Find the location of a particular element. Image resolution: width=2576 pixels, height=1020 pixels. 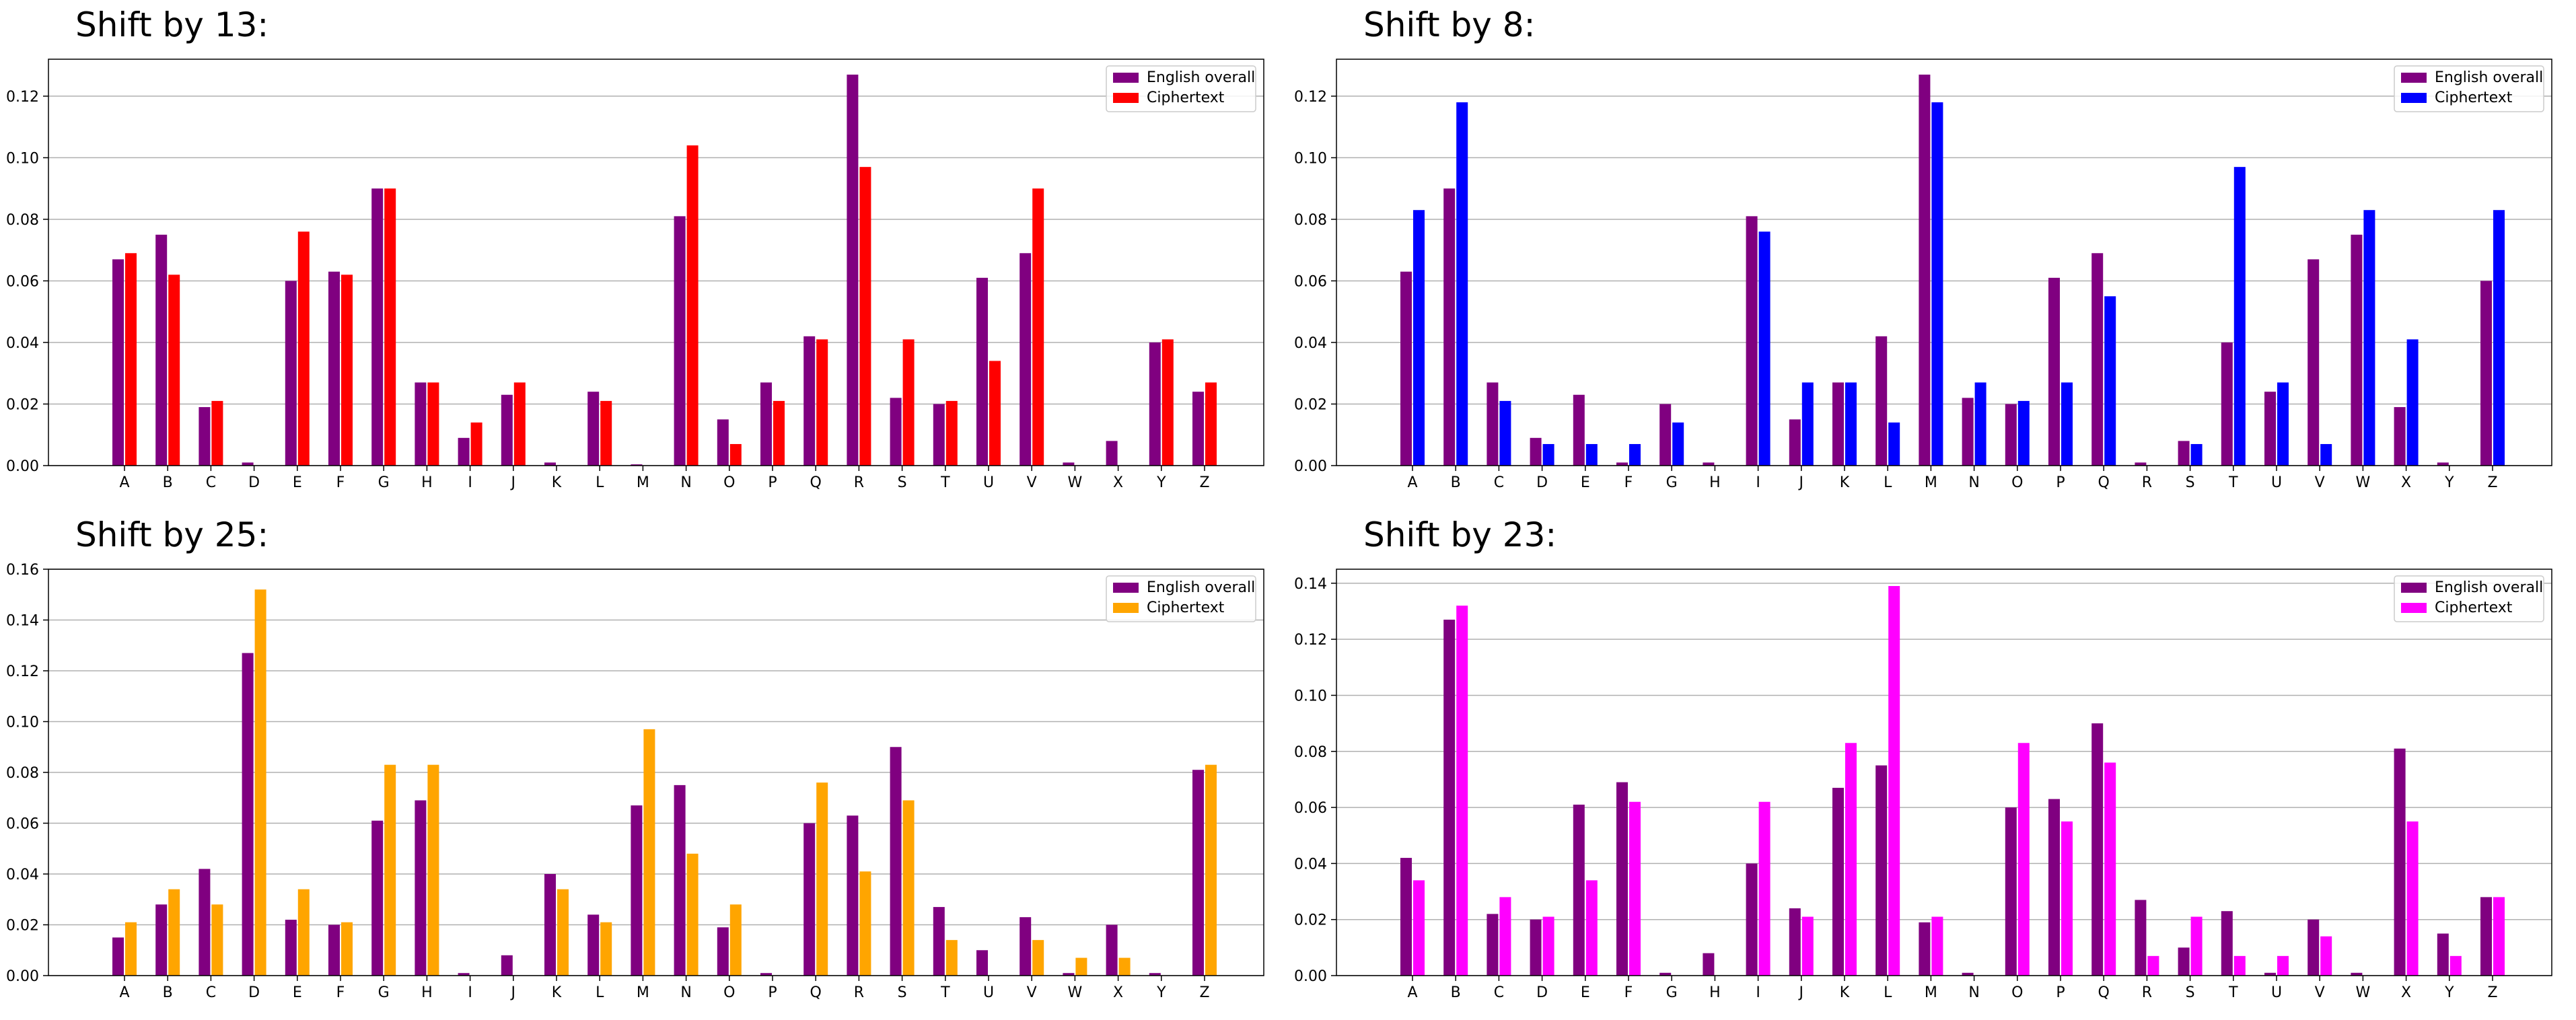

y-tick-label: 0.14 is located at coordinates (1310, 585).